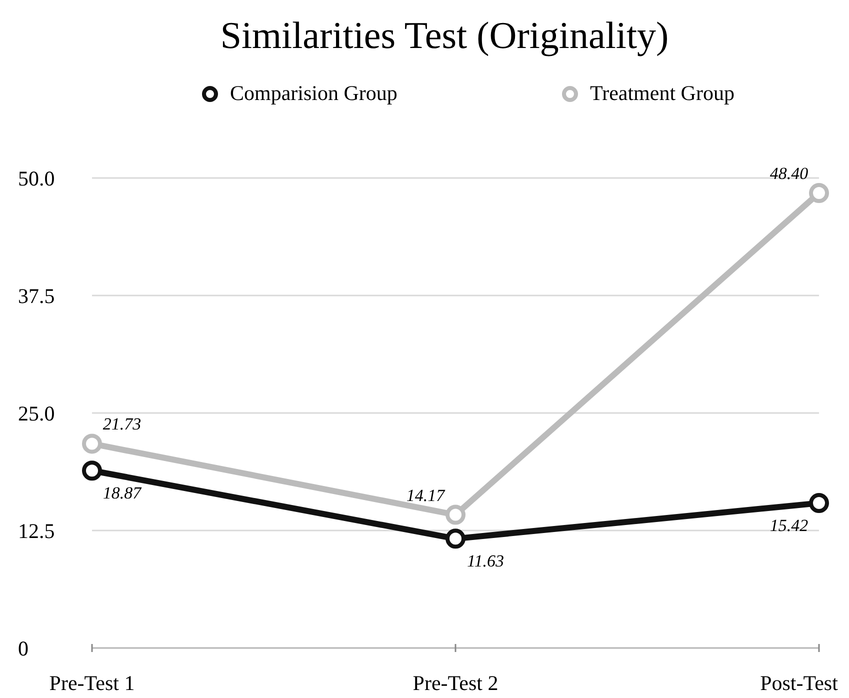 Image resolution: width=849 pixels, height=698 pixels. I want to click on y-tick-label: 50.0, so click(36, 178).